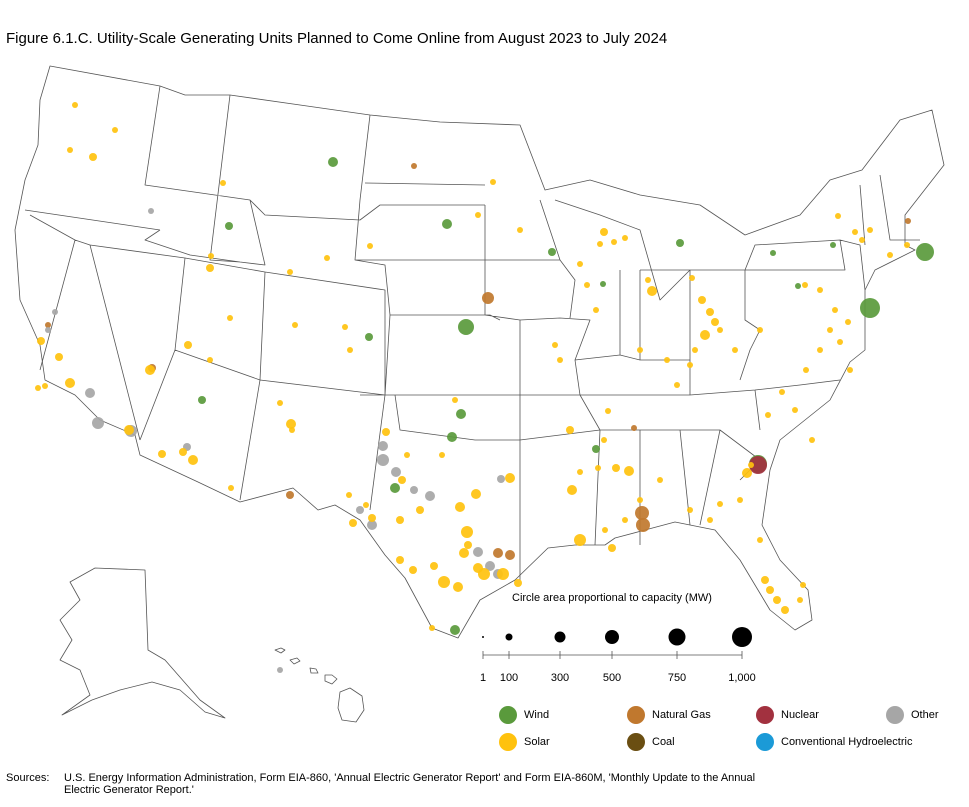  Describe the element at coordinates (537, 715) in the screenshot. I see `legend-label: Wind` at that location.